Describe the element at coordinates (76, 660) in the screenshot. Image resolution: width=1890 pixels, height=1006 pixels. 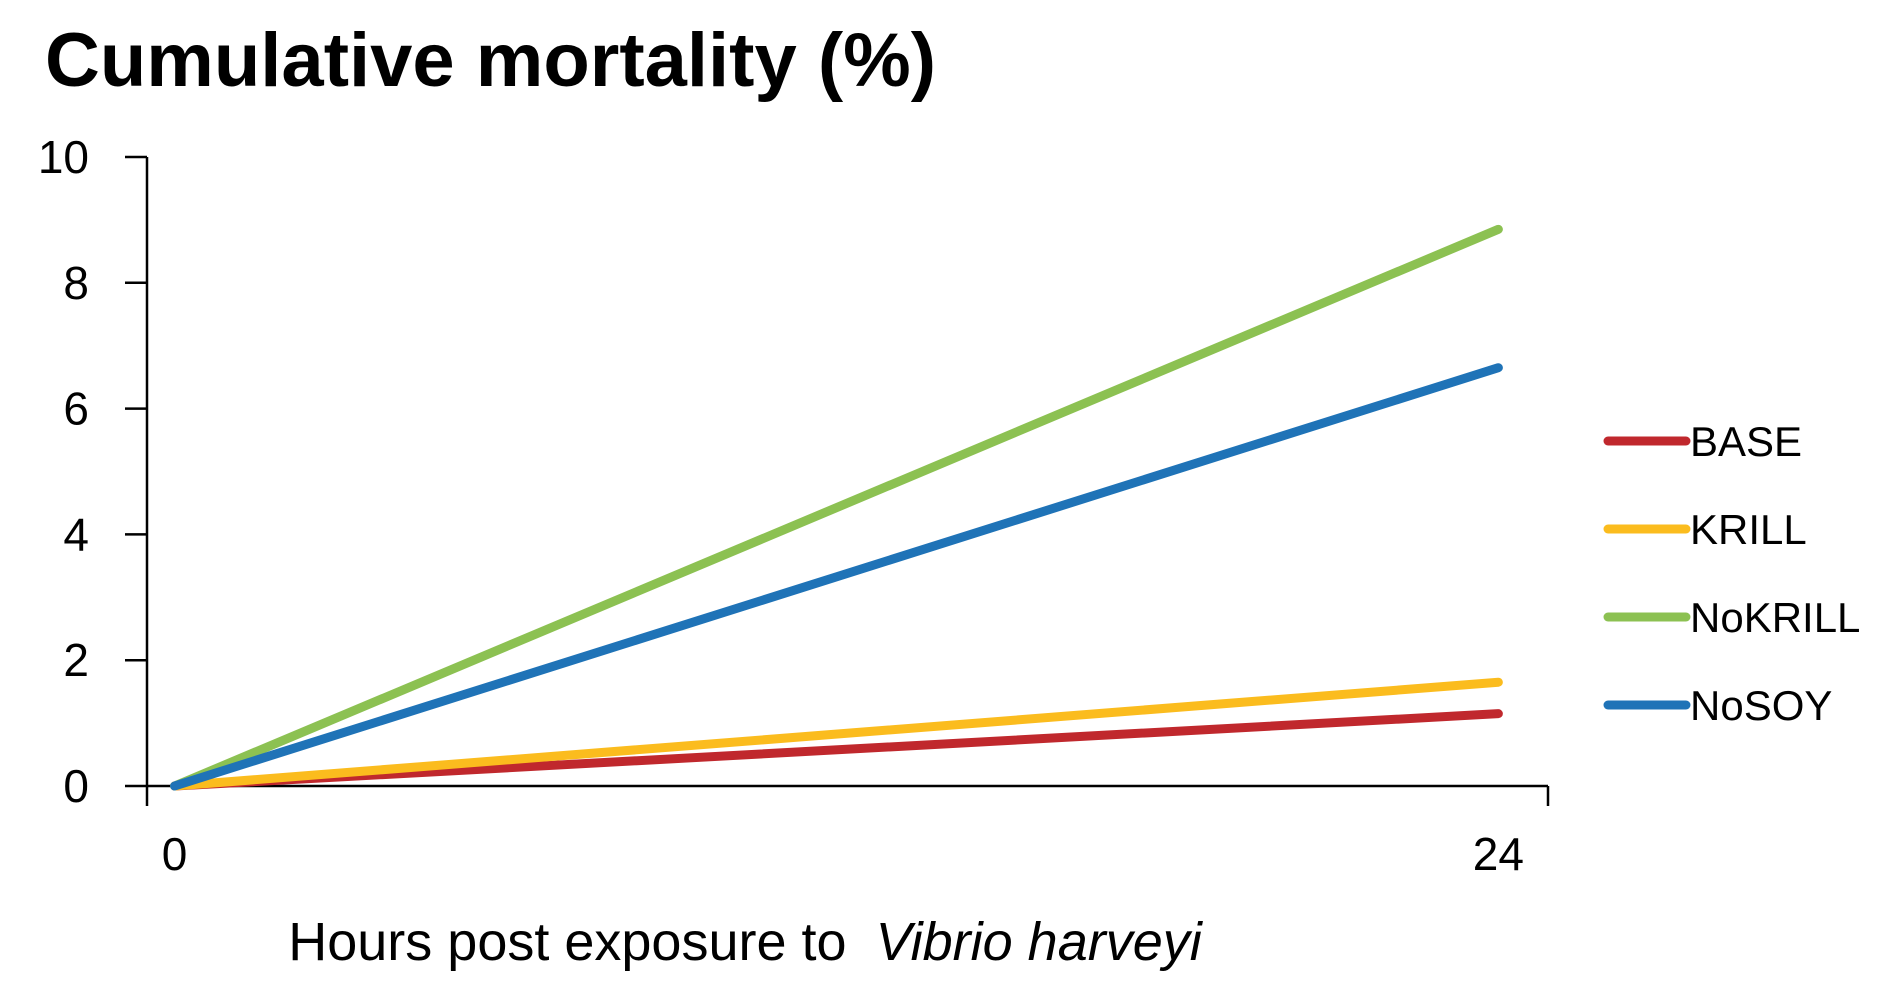
I see `y-tick-label: 2` at that location.